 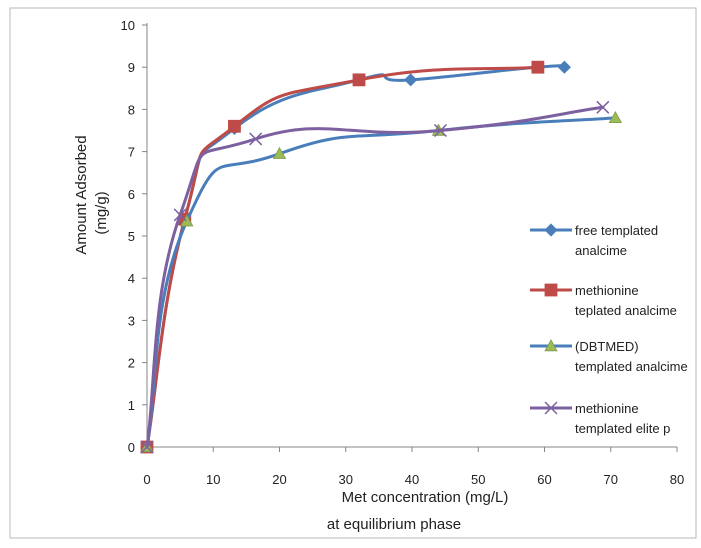 What do you see at coordinates (131, 405) in the screenshot?
I see `y-tick-label: 1` at bounding box center [131, 405].